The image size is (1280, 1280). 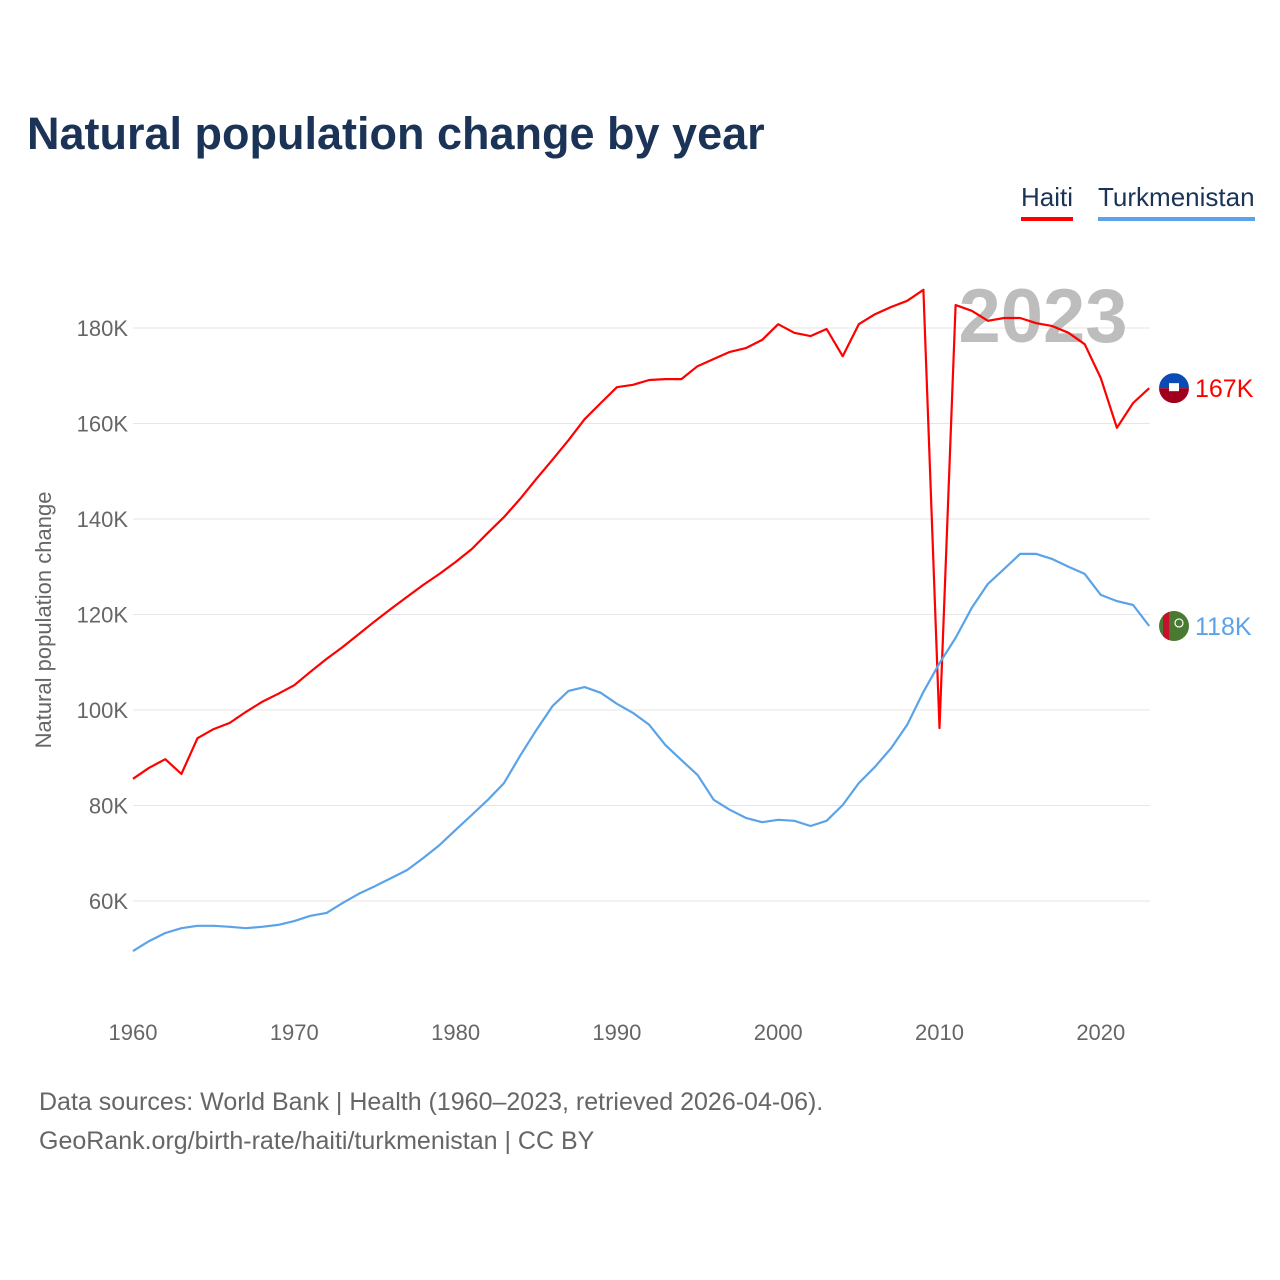 What do you see at coordinates (939, 1032) in the screenshot?
I see `x-tick-label: 2010` at bounding box center [939, 1032].